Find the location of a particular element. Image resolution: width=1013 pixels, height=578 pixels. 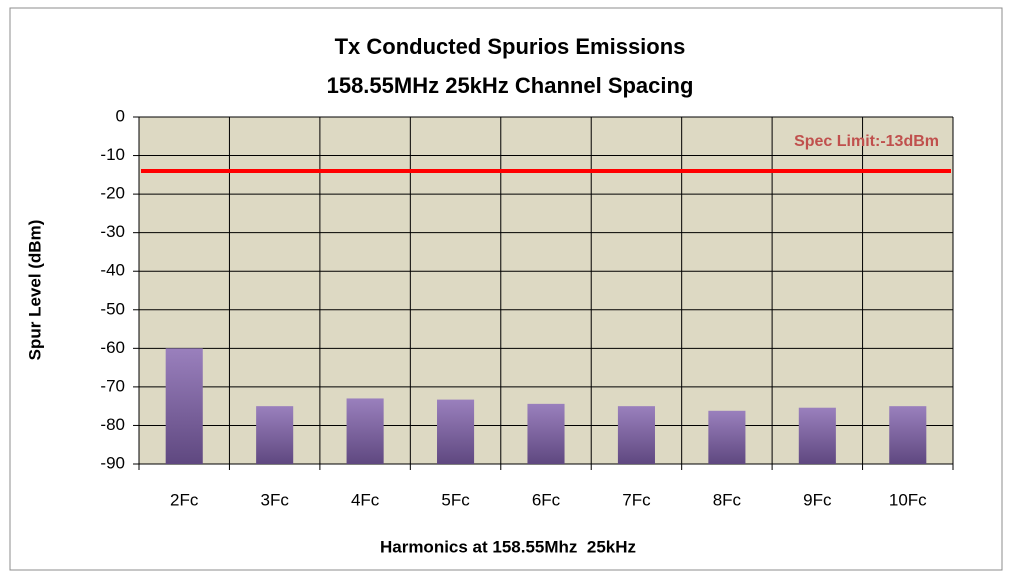

y-tick-label: -50 is located at coordinates (112, 308).